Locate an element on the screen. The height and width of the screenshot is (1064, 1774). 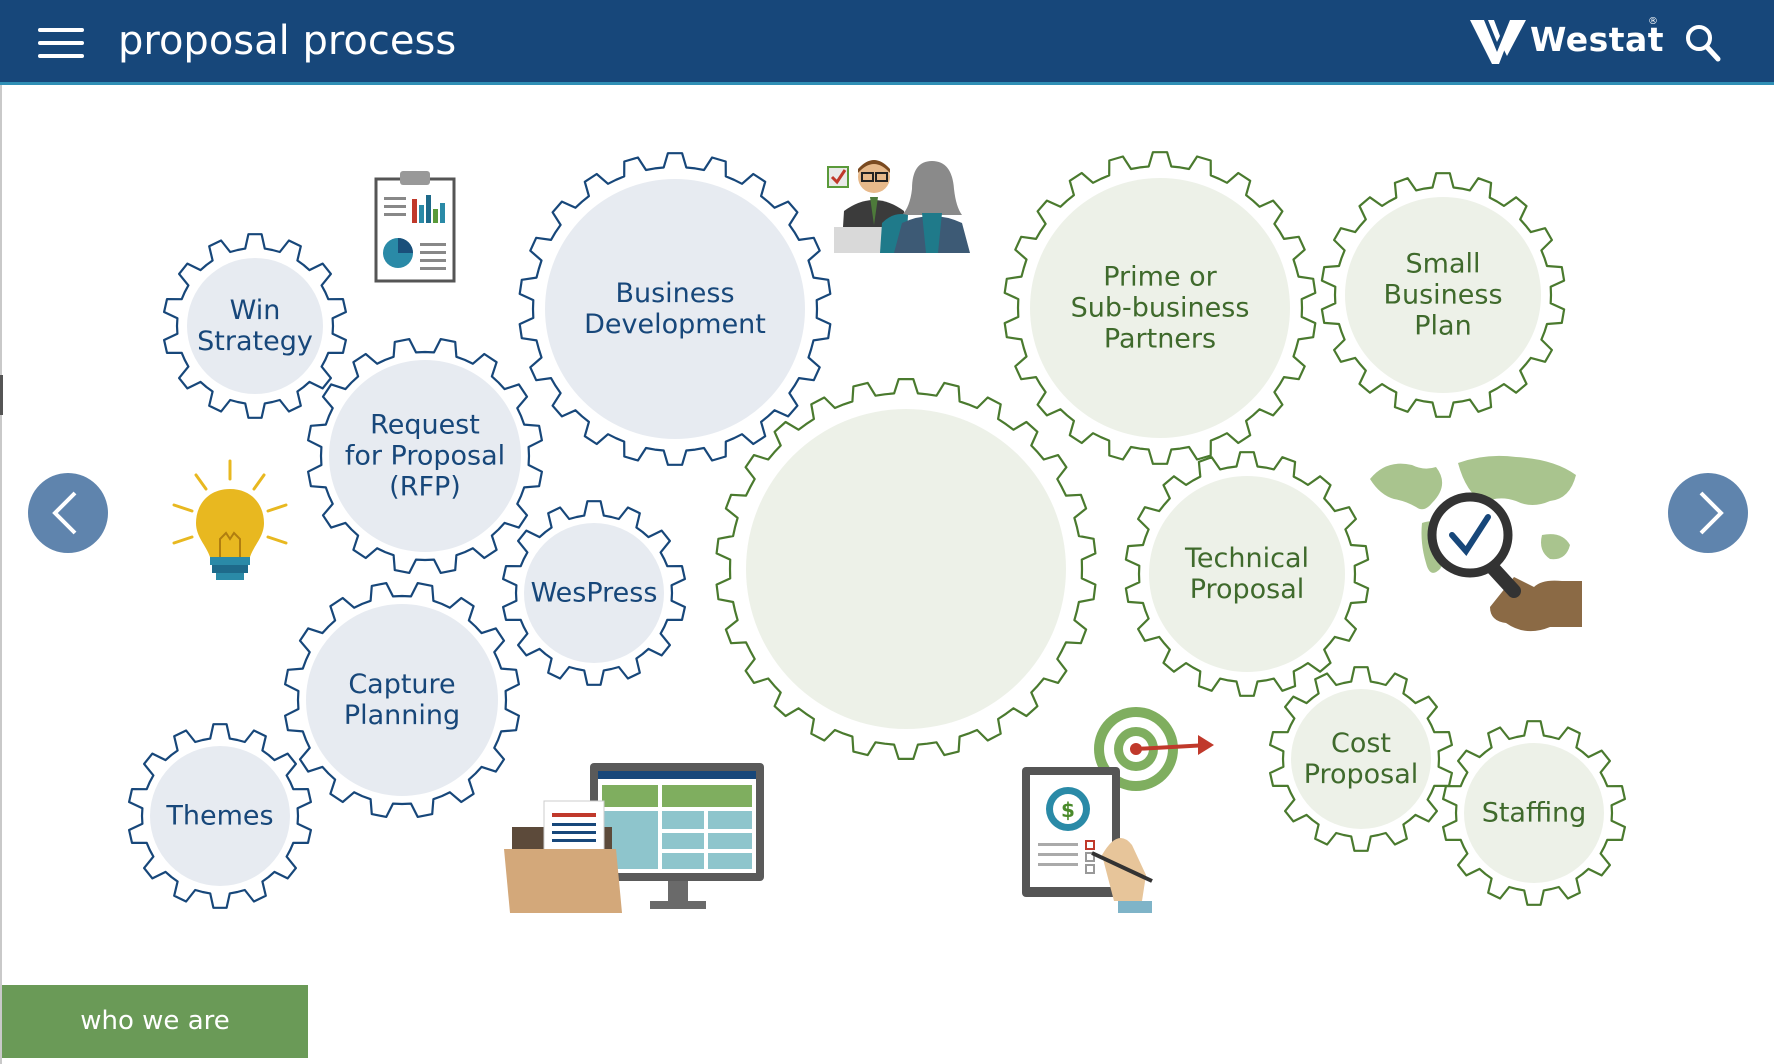
gear-label-line: Sub-business is located at coordinates (1160, 308).